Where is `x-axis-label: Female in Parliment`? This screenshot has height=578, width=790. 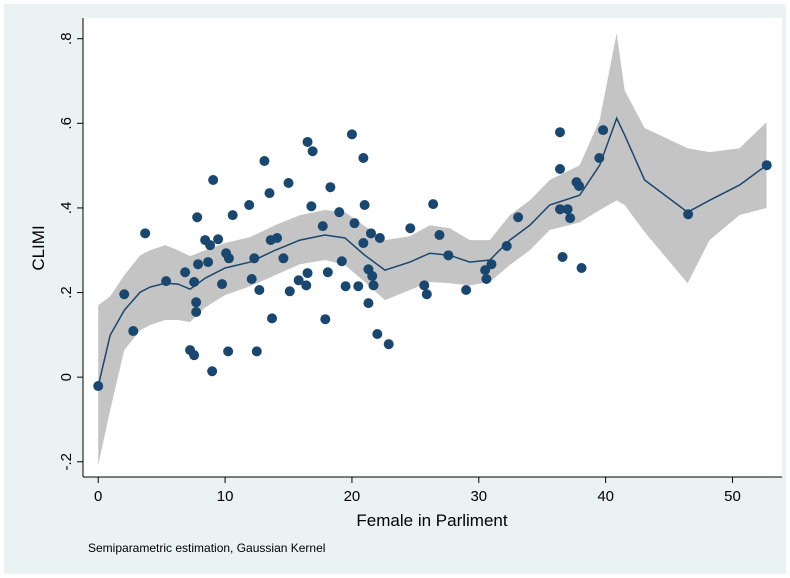 x-axis-label: Female in Parliment is located at coordinates (431, 520).